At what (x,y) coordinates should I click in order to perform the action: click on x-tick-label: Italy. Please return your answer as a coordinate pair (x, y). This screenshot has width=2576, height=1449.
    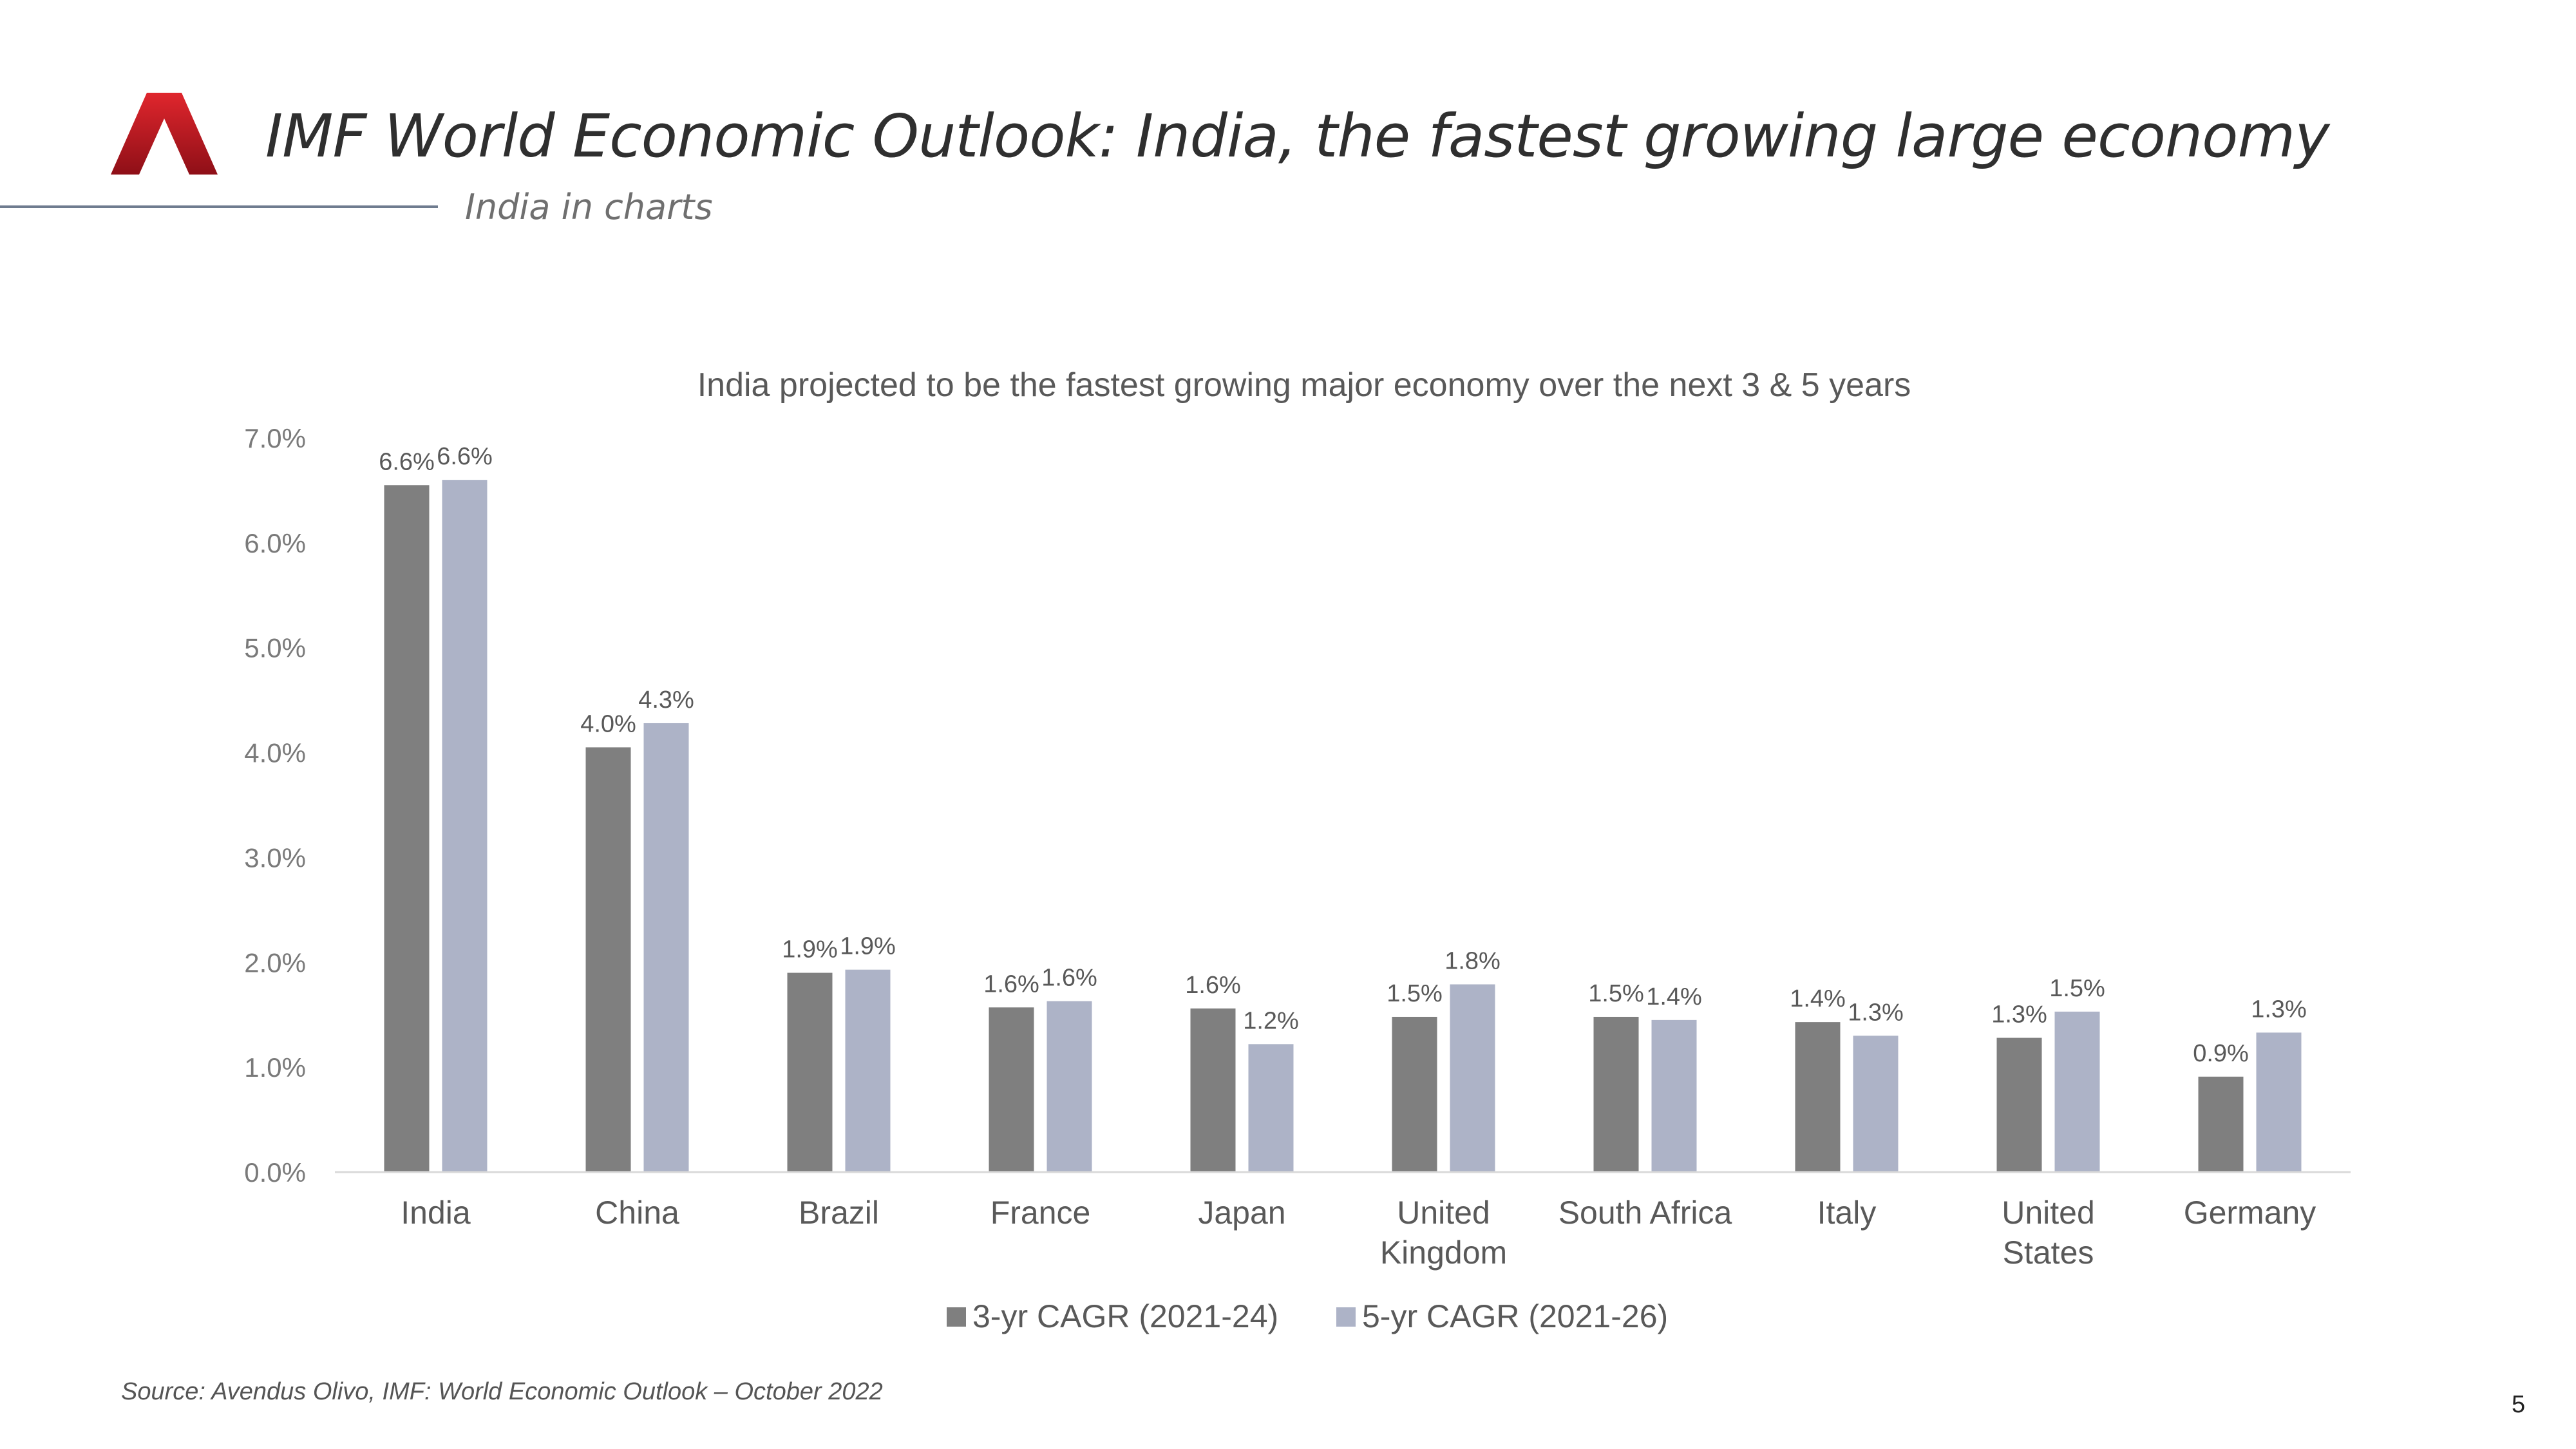
    Looking at the image, I should click on (1847, 1213).